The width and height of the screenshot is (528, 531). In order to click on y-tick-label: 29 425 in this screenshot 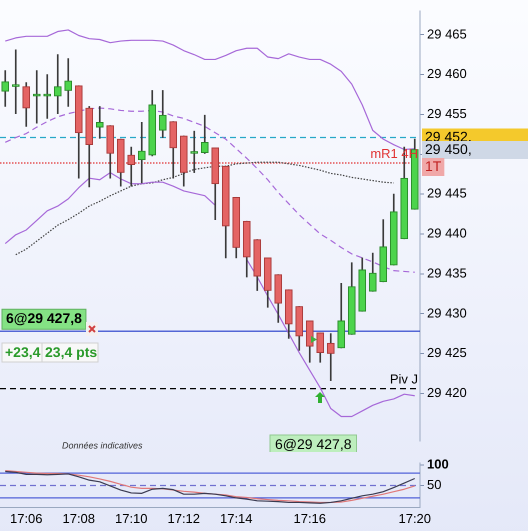, I will do `click(447, 352)`.